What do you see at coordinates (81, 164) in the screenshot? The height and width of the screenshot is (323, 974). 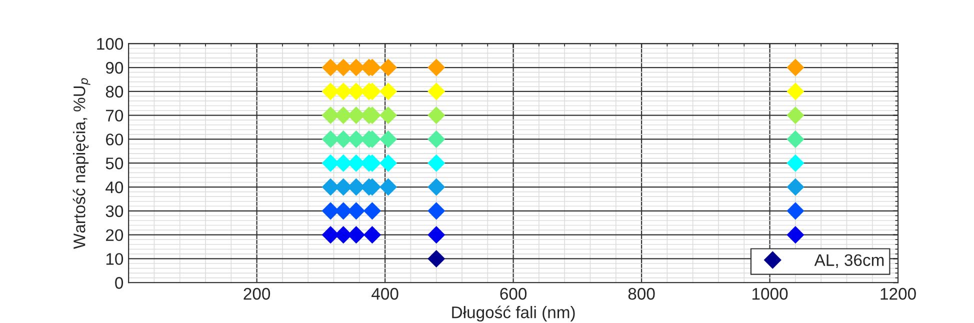 I see `y-axis-title: Wartość napięcia, %U$_{p}$` at bounding box center [81, 164].